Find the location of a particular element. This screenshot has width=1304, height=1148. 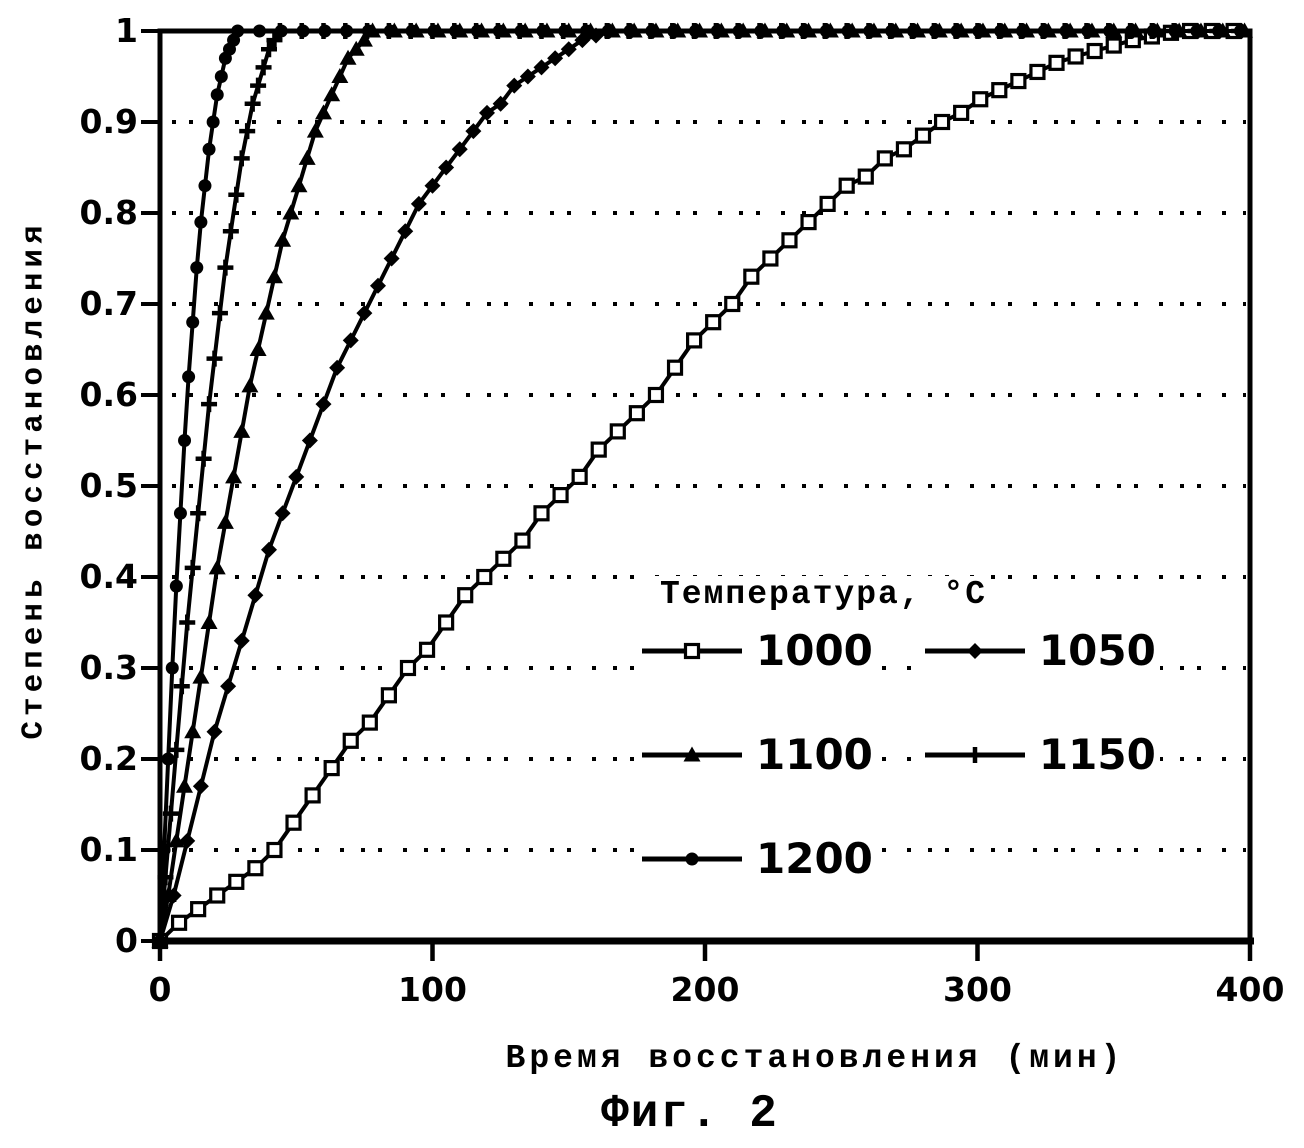

legend-label: 1200 is located at coordinates (814, 858).